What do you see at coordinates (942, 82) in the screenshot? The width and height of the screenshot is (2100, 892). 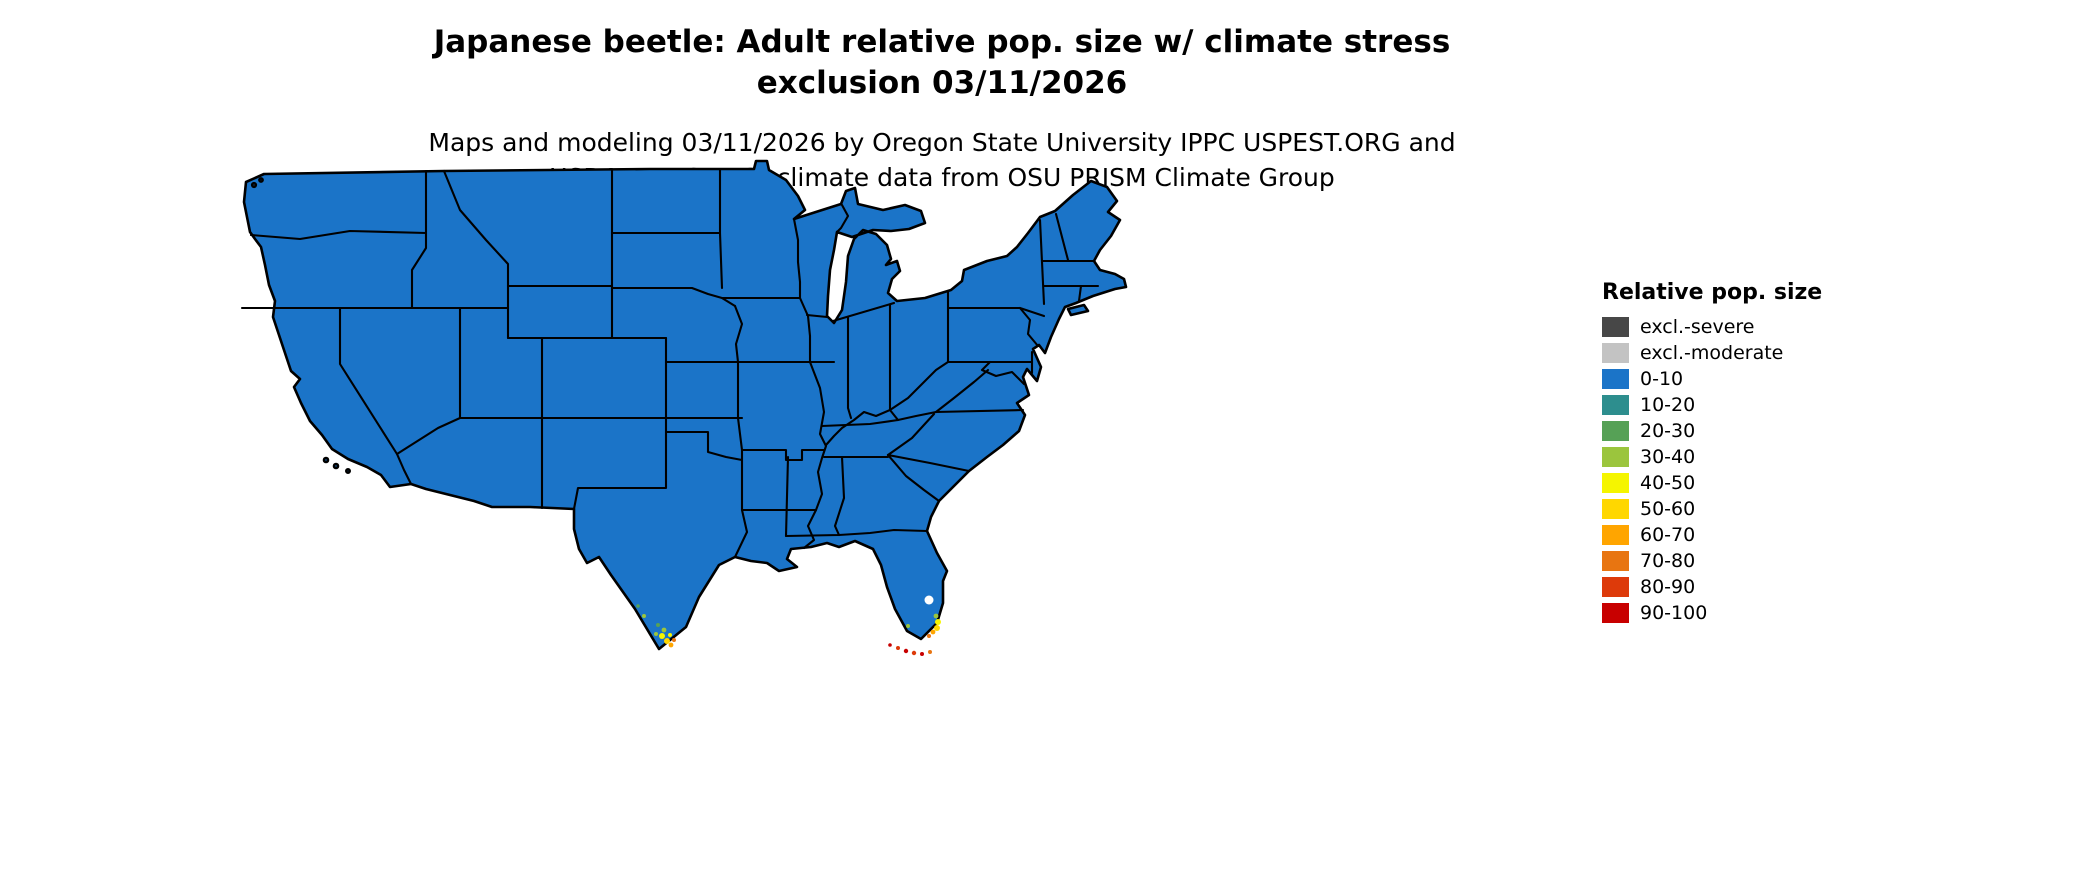 I see `map-title-line-2: exclusion 03/11/2026` at bounding box center [942, 82].